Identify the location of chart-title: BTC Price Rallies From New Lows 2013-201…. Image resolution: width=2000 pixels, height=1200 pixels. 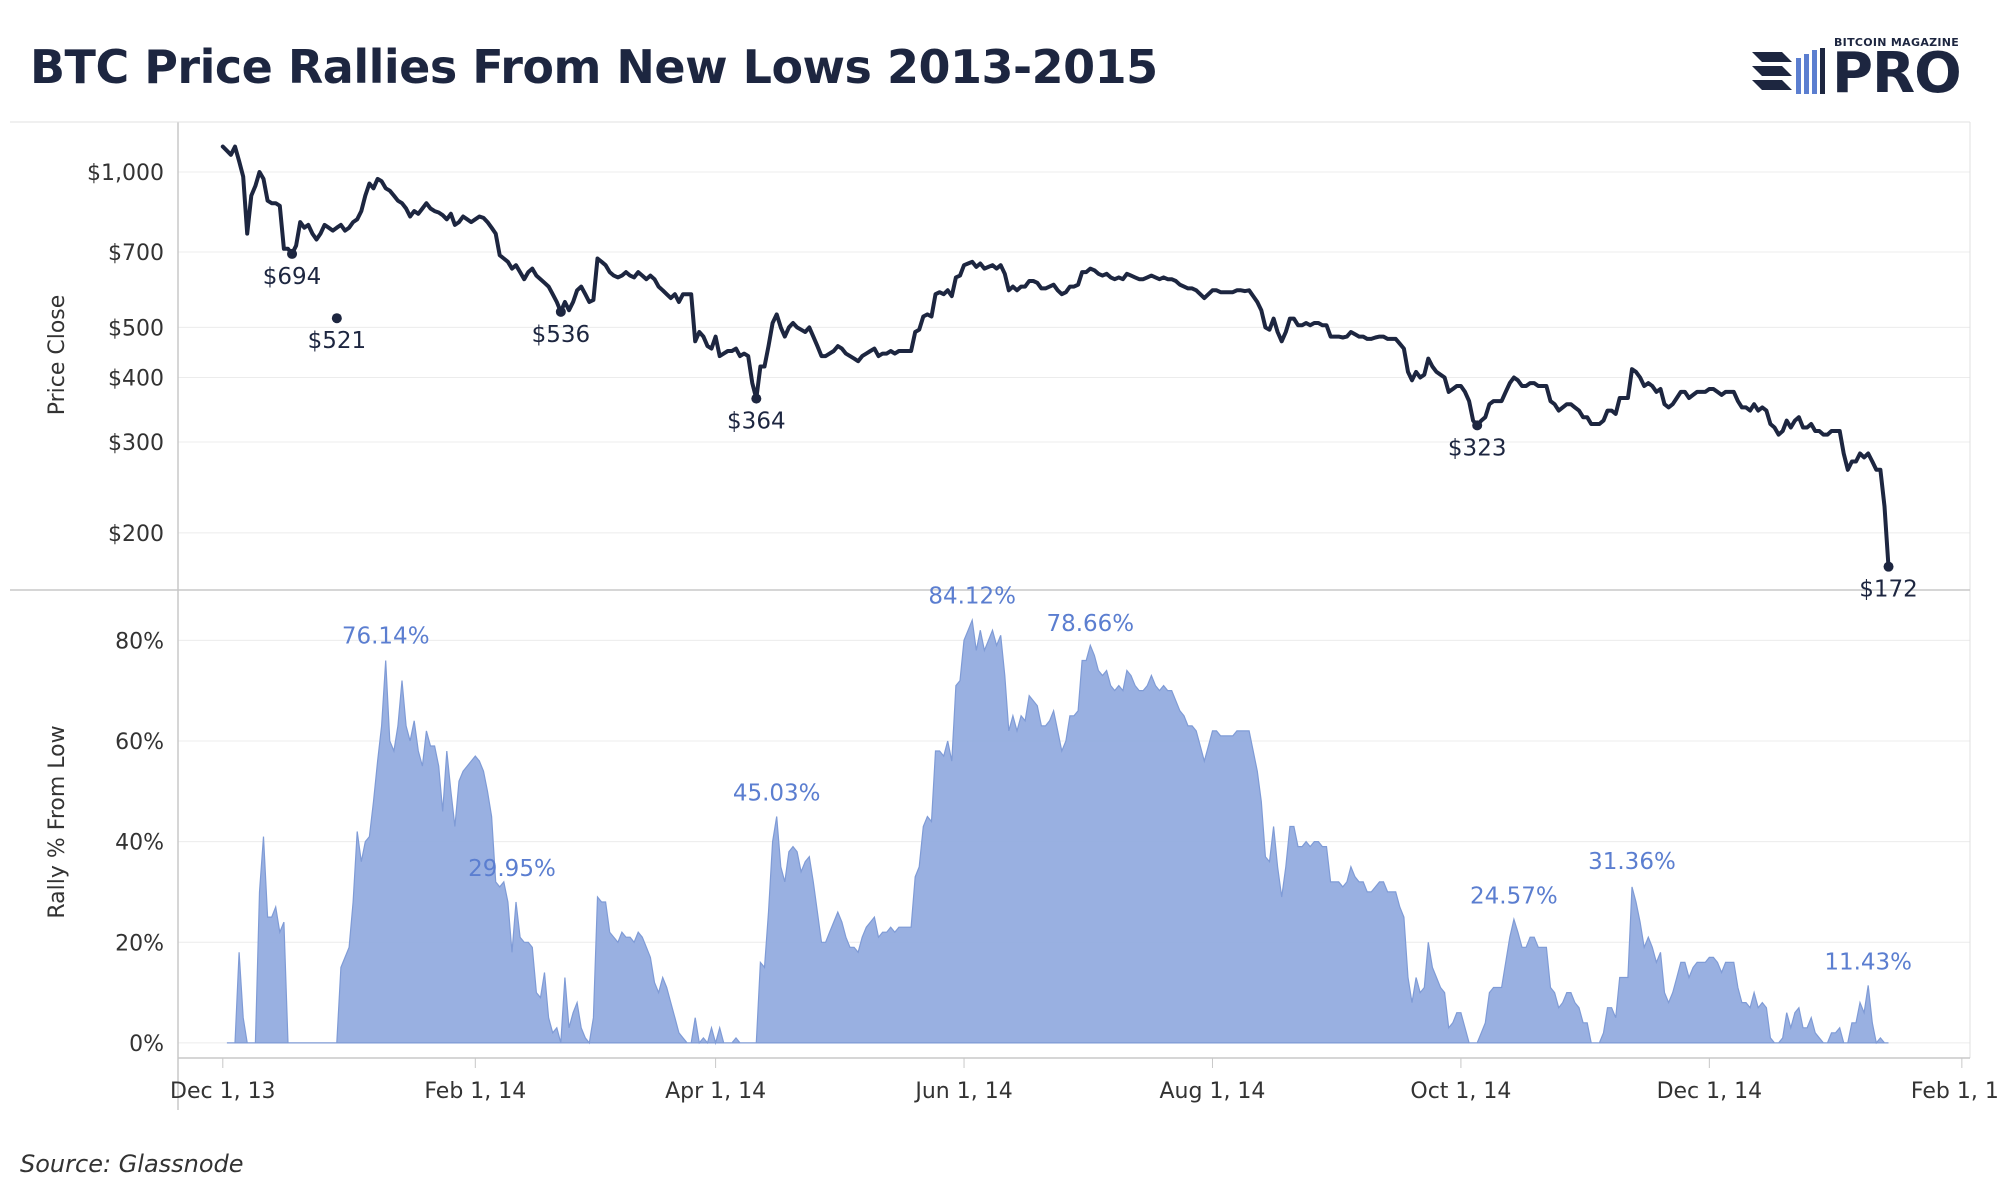
(594, 67).